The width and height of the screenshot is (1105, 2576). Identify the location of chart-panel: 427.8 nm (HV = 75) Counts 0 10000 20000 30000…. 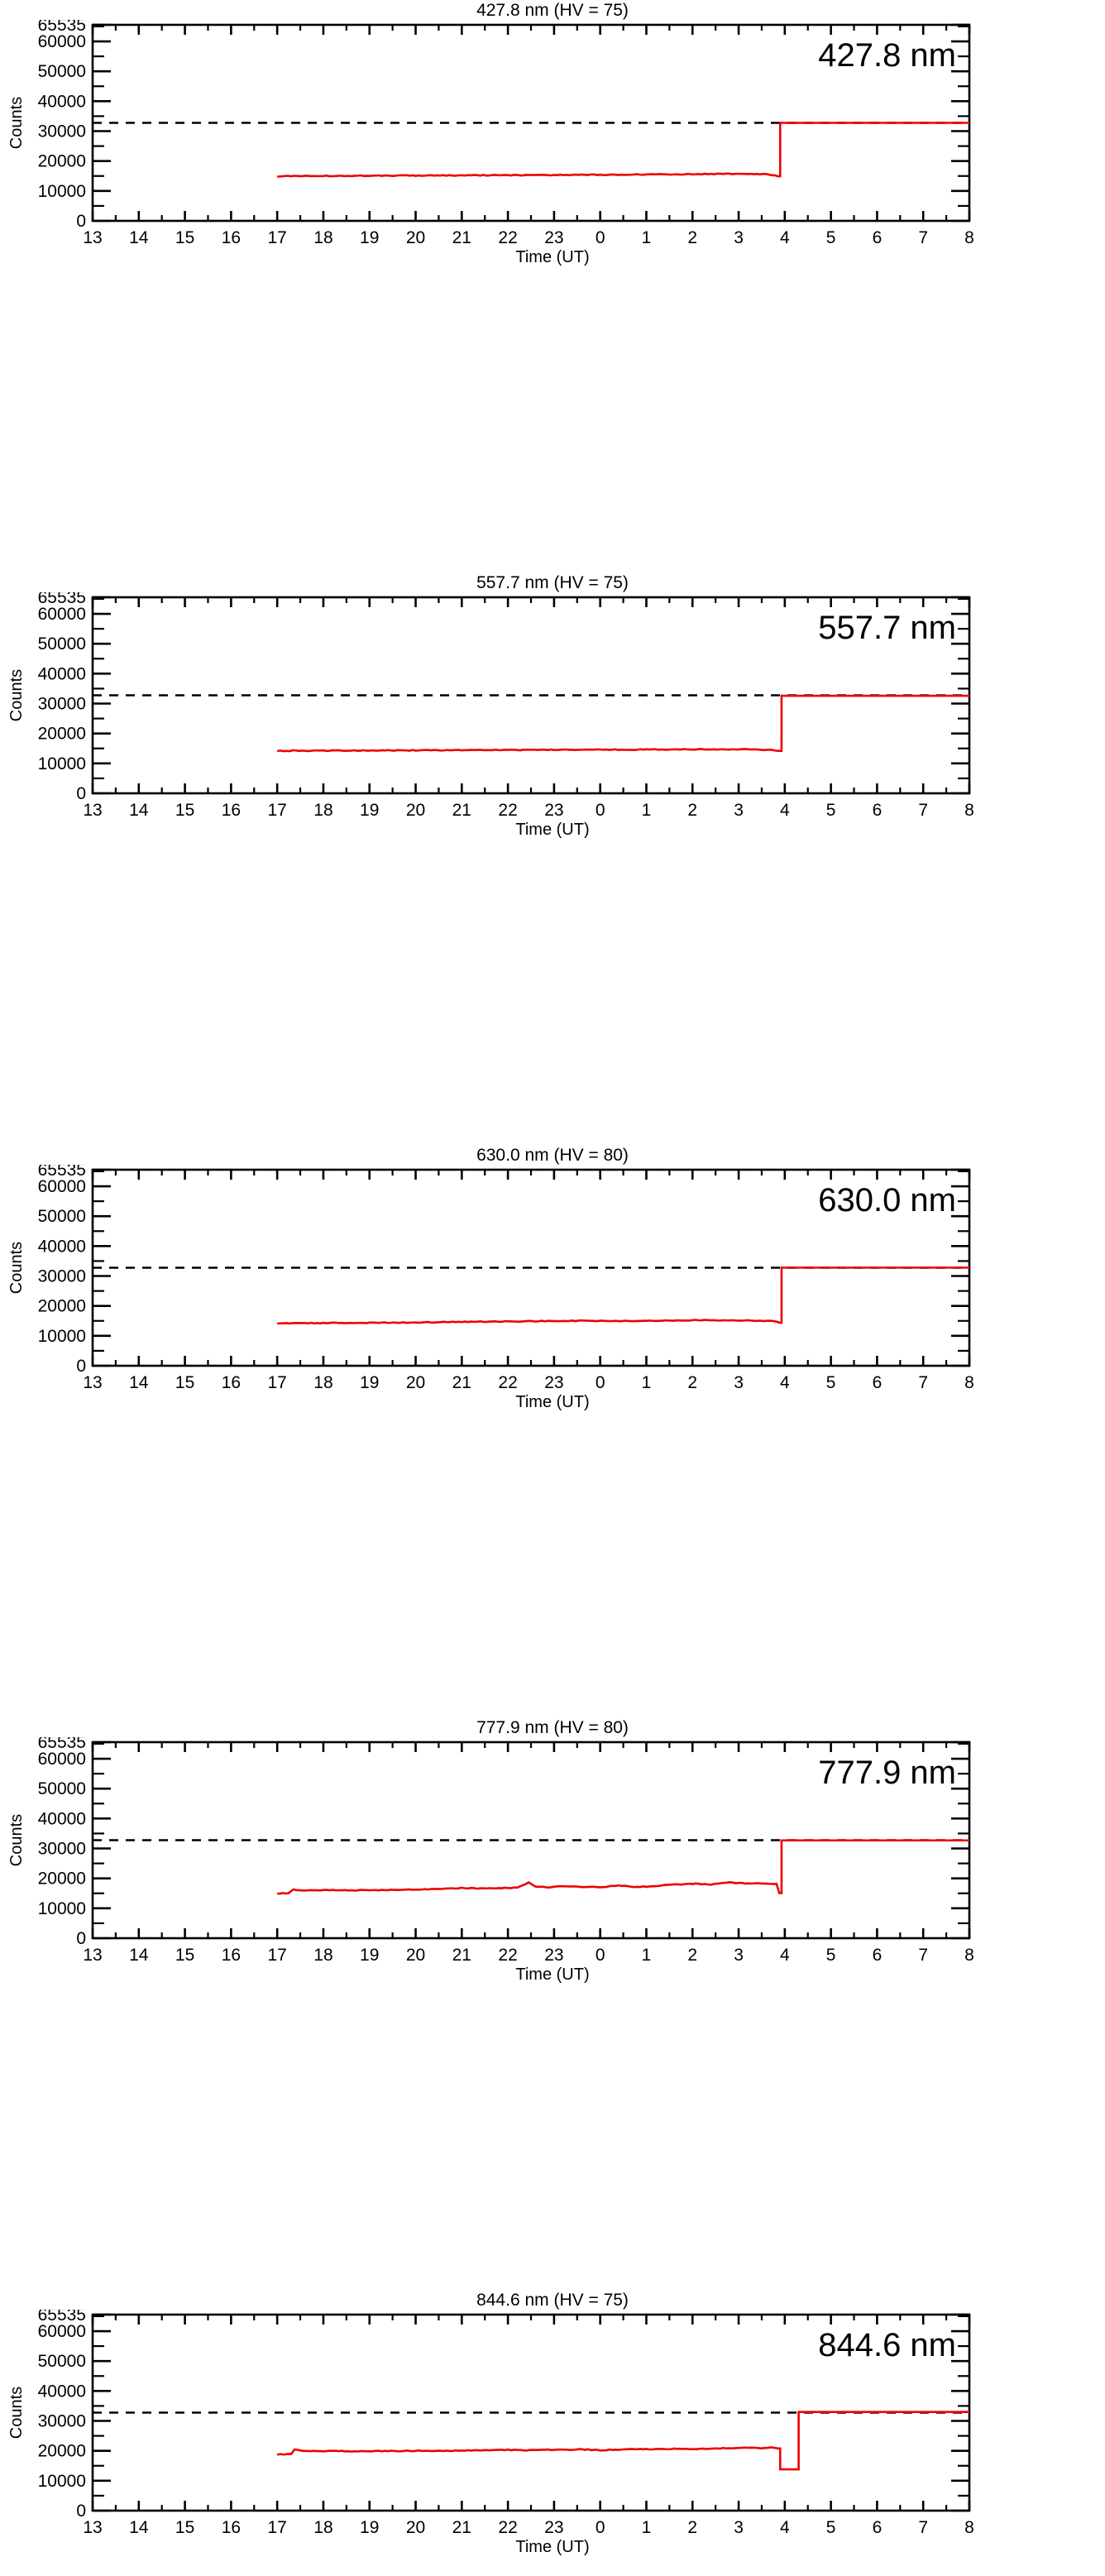
(552, 143).